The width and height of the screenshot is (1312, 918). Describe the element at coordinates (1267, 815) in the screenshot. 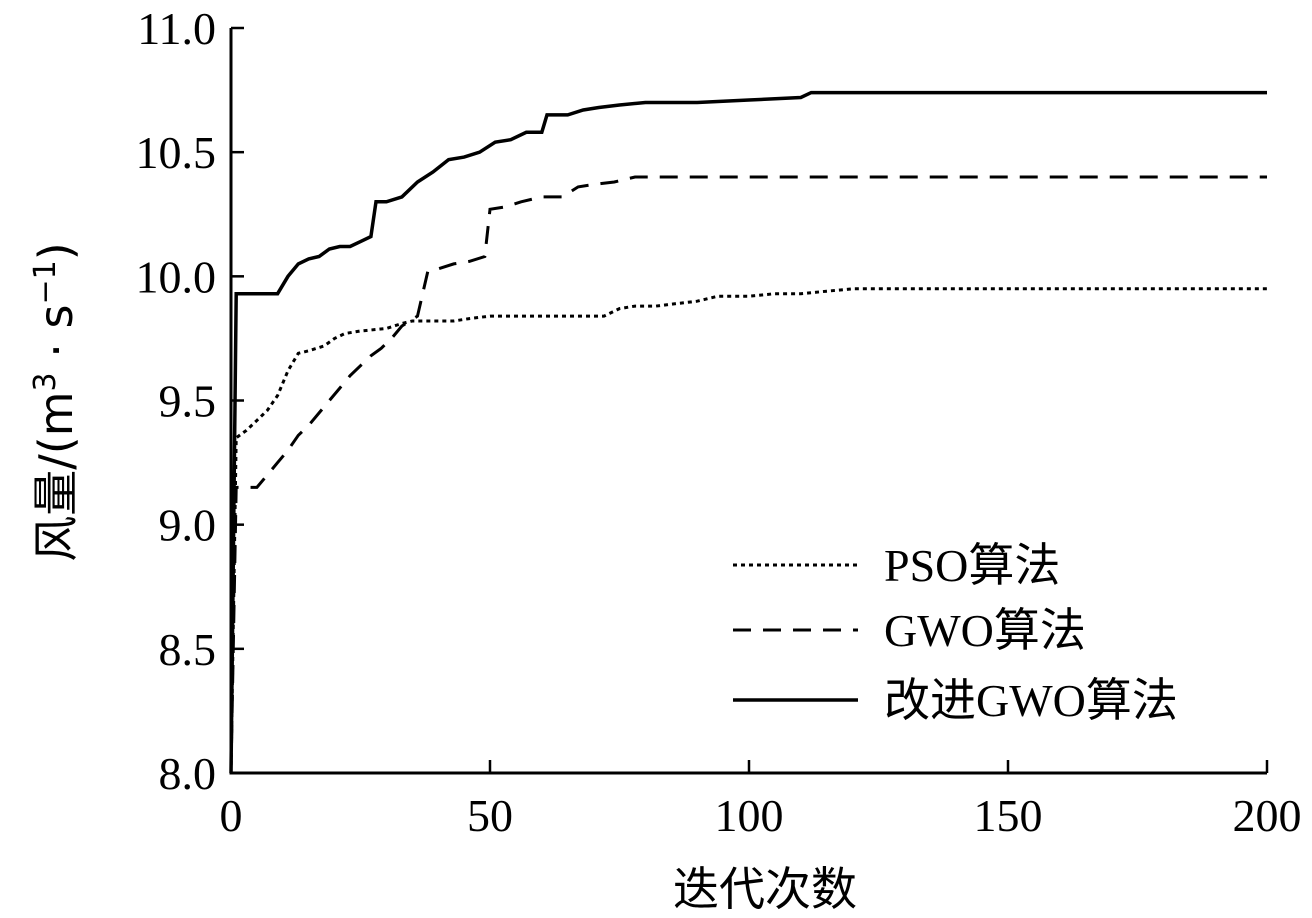

I see `x-tick-label: 200` at that location.